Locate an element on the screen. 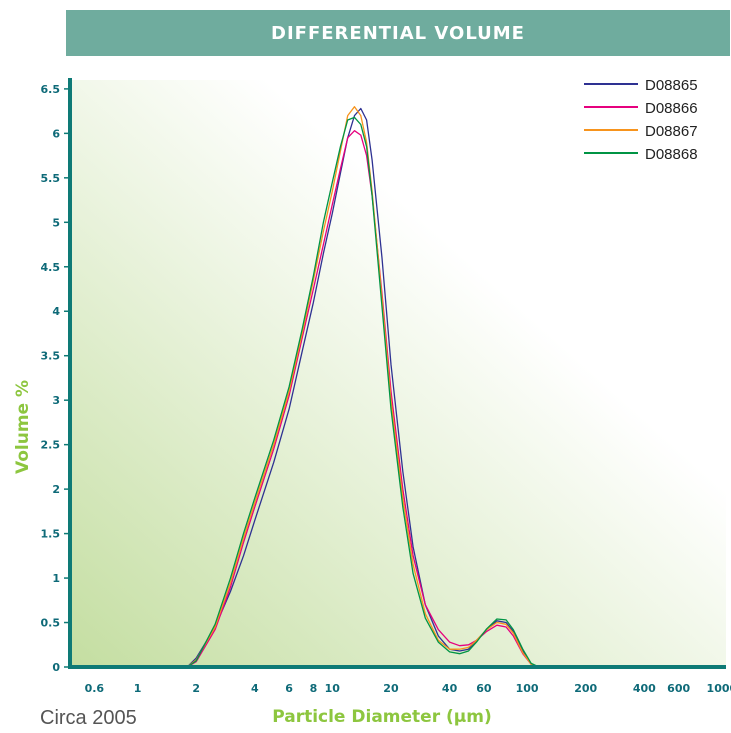 This screenshot has height=733, width=731. x-tick-label: 600 is located at coordinates (678, 688).